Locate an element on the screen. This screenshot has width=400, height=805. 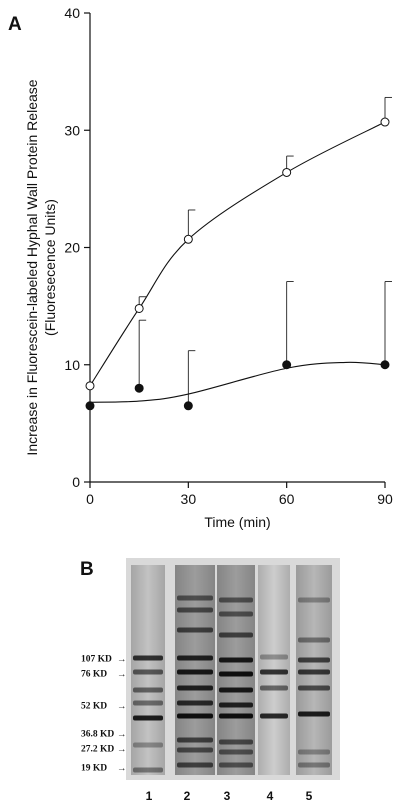
lane-number: 4 is located at coordinates (270, 796).